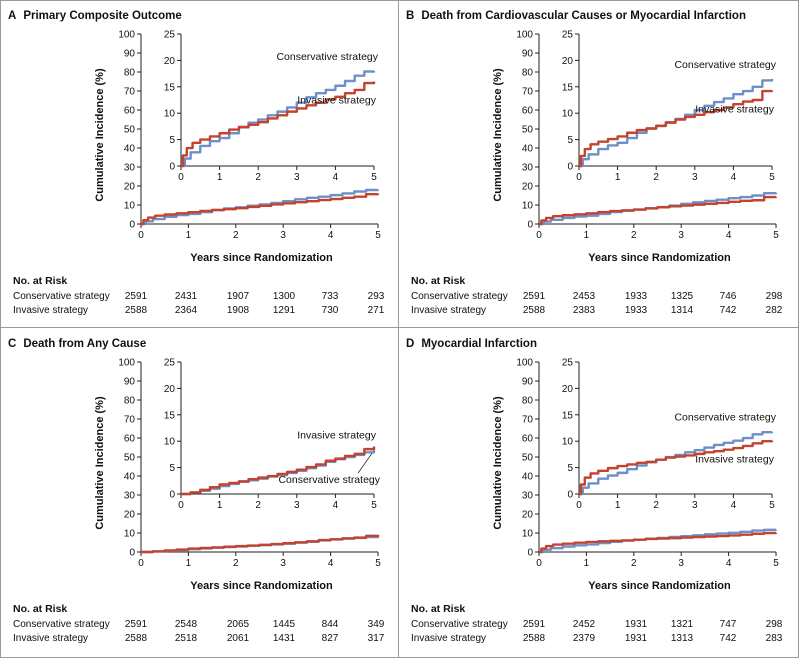 The width and height of the screenshot is (799, 658). I want to click on label-conservative: Conservative strategy, so click(329, 480).